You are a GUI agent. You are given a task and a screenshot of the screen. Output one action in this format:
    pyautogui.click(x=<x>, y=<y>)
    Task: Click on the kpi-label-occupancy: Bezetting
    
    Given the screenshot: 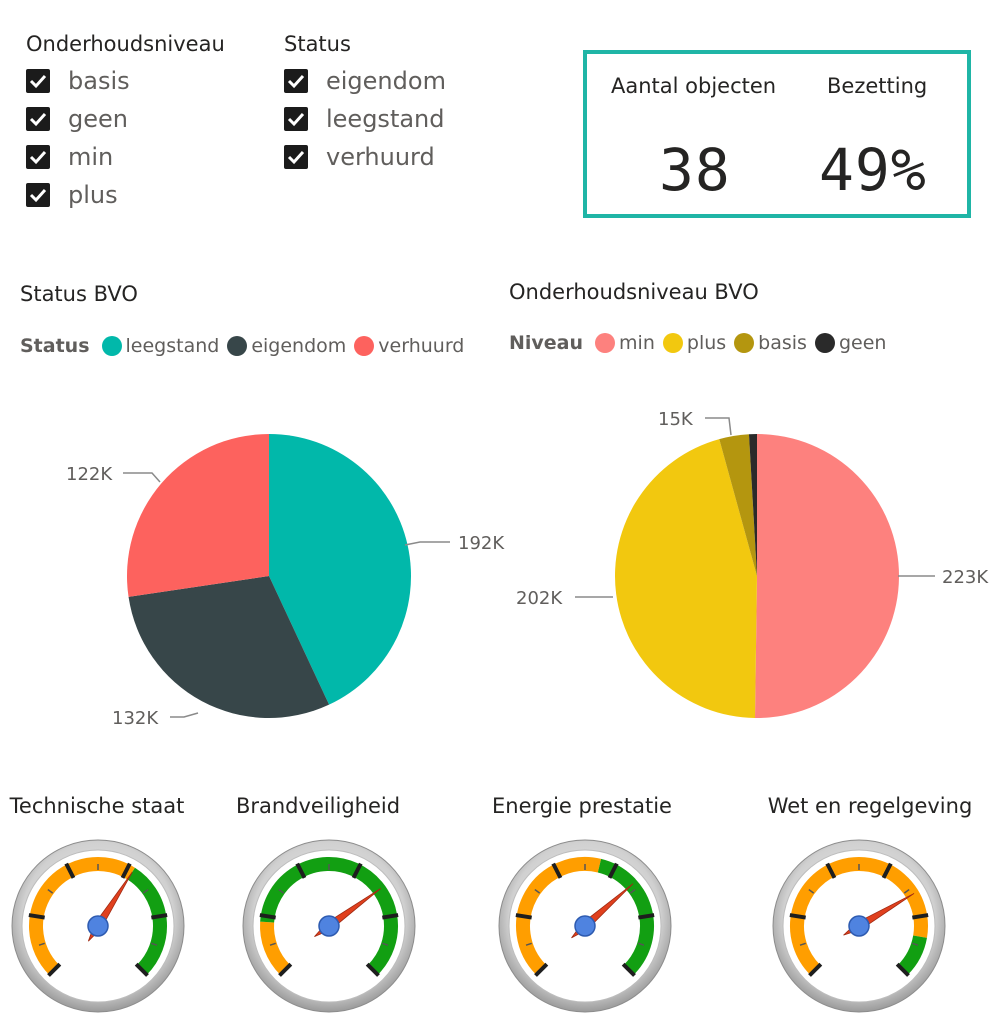 What is the action you would take?
    pyautogui.click(x=877, y=86)
    